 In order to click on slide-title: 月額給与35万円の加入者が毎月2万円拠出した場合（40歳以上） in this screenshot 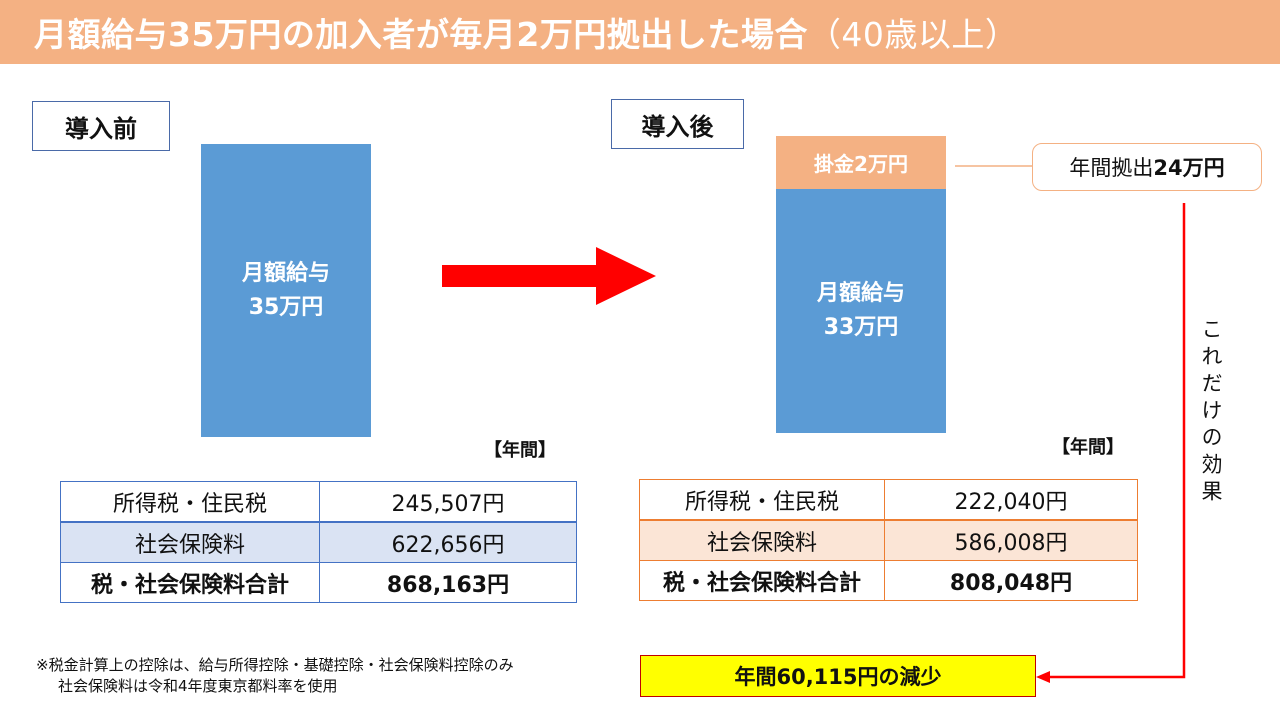, I will do `click(526, 32)`.